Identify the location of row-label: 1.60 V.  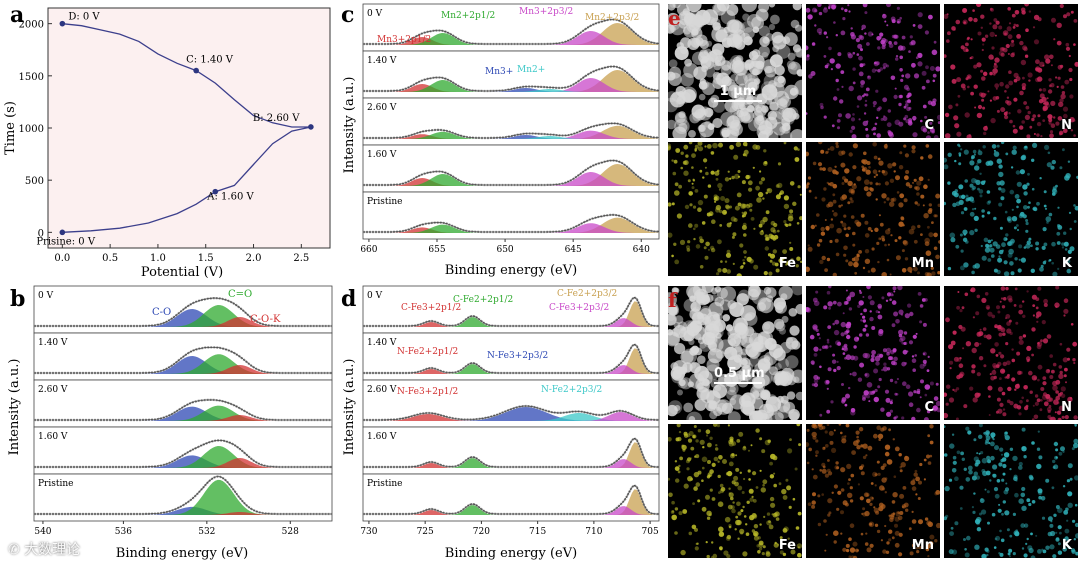
(382, 437).